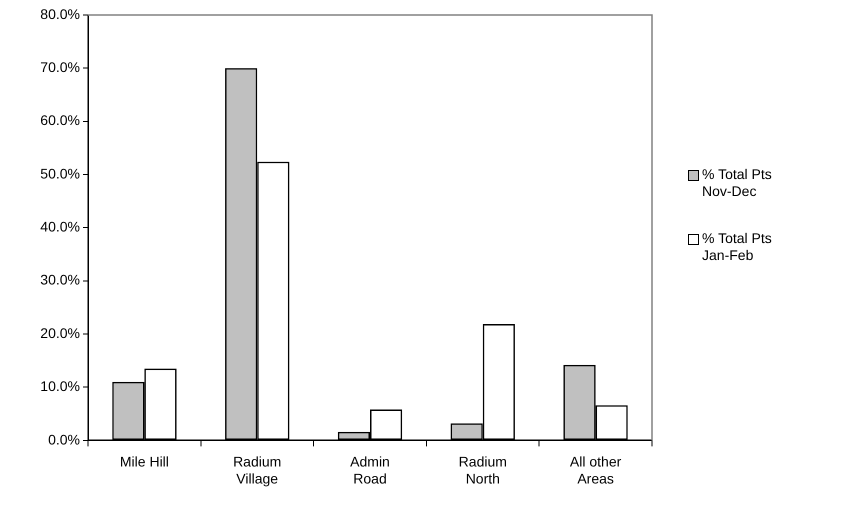  What do you see at coordinates (60, 120) in the screenshot?
I see `y-tick-label: 60.0%` at bounding box center [60, 120].